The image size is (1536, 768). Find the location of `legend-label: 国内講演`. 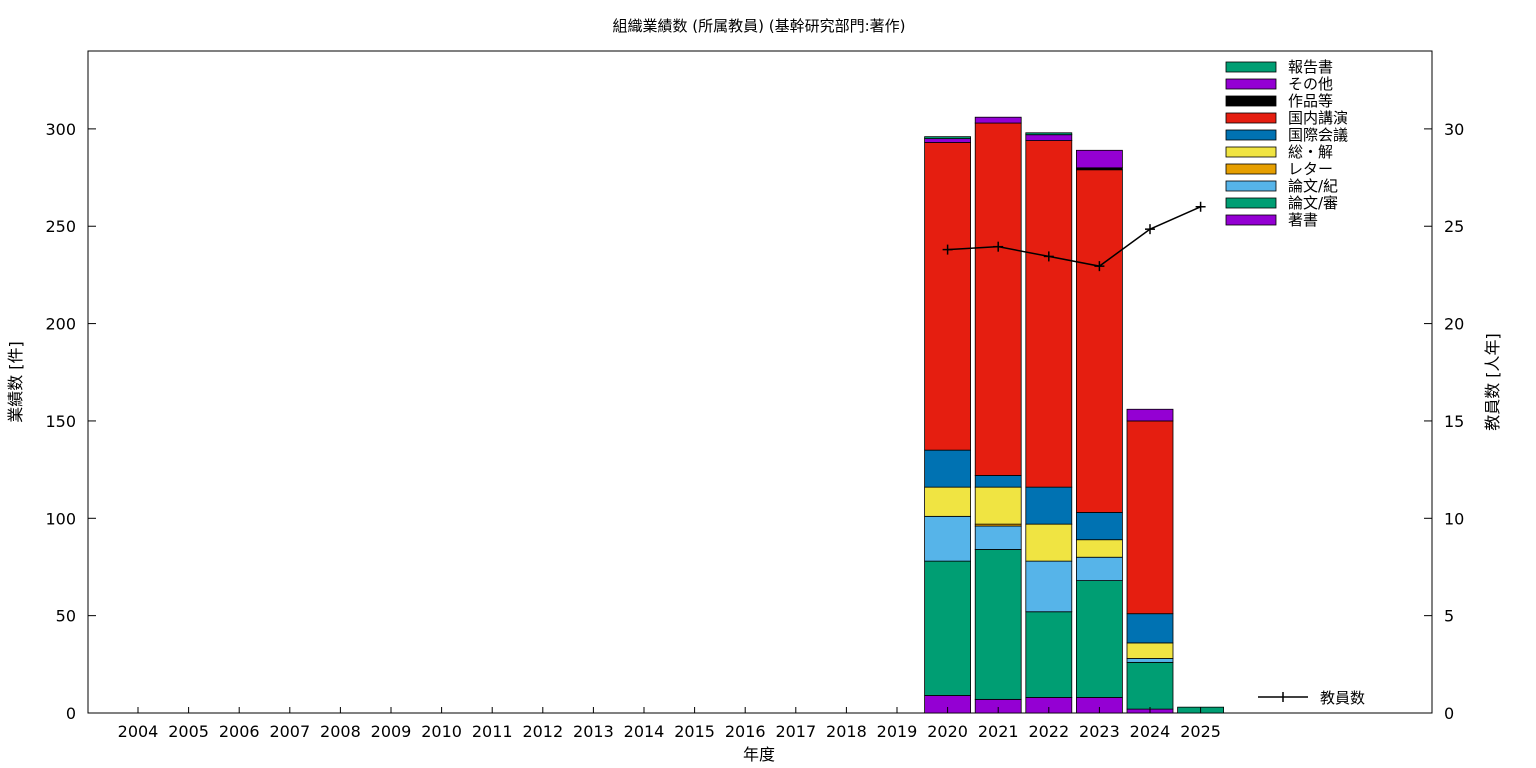

legend-label: 国内講演 is located at coordinates (1318, 118).